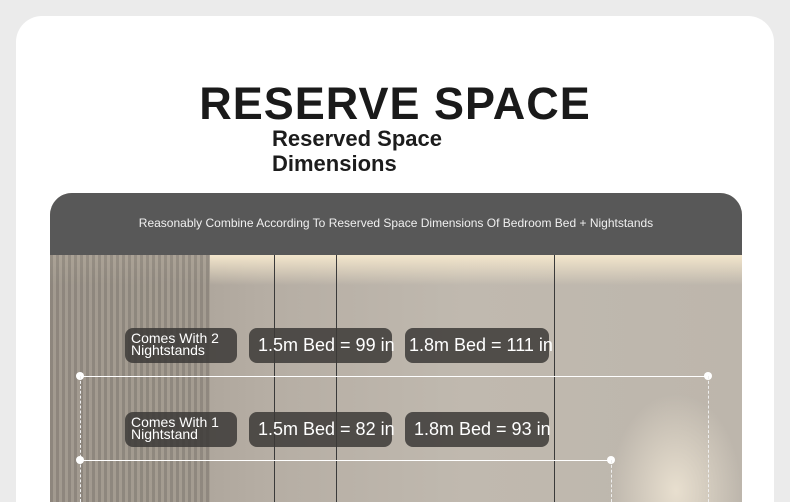  I want to click on size-1-8m: 1.8m Bed = 111 in, so click(479, 345).